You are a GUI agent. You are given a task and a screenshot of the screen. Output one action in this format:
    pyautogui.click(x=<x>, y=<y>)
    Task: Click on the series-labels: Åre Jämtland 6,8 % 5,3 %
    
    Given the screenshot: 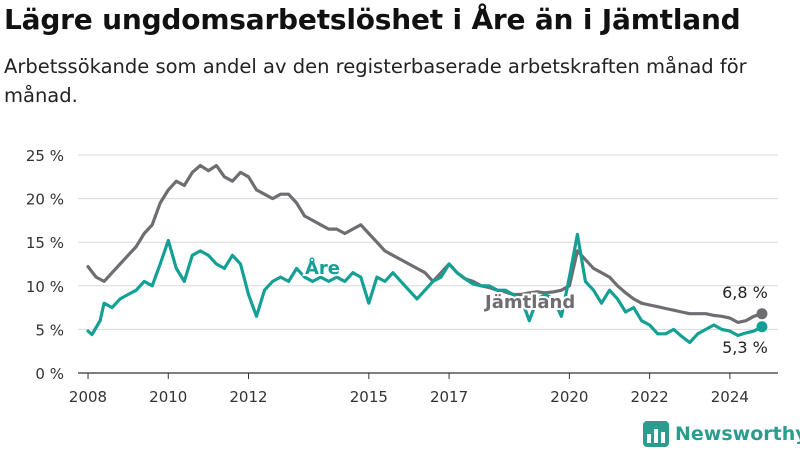 What is the action you would take?
    pyautogui.click(x=535, y=305)
    